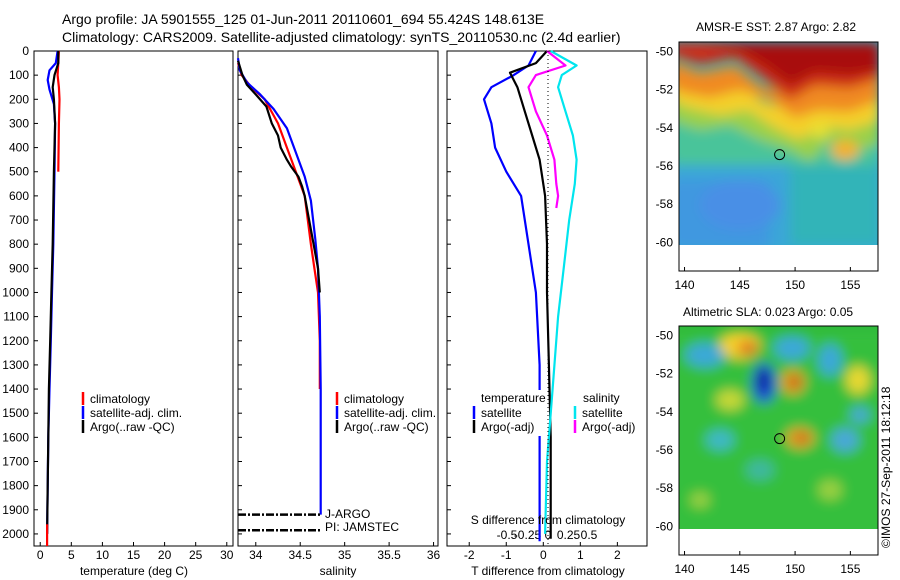 The image size is (900, 580). What do you see at coordinates (227, 555) in the screenshot?
I see `x-tick-label: 30` at bounding box center [227, 555].